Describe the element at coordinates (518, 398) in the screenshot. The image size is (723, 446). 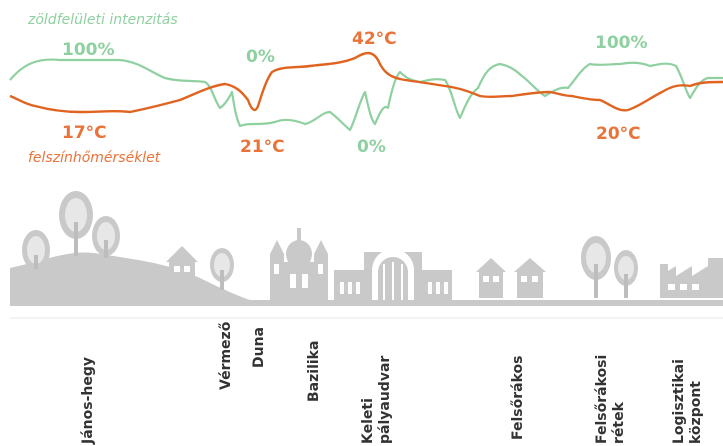
I see `place-felsorakos: Felsőrákos` at that location.